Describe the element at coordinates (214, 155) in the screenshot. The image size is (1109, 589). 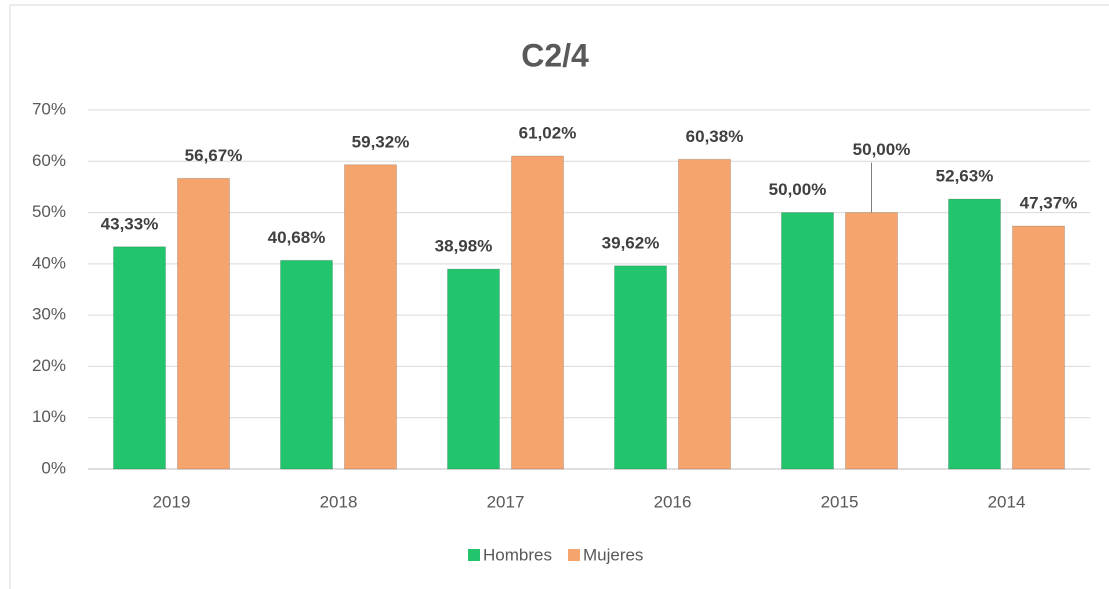
I see `data-label: 56,67%` at that location.